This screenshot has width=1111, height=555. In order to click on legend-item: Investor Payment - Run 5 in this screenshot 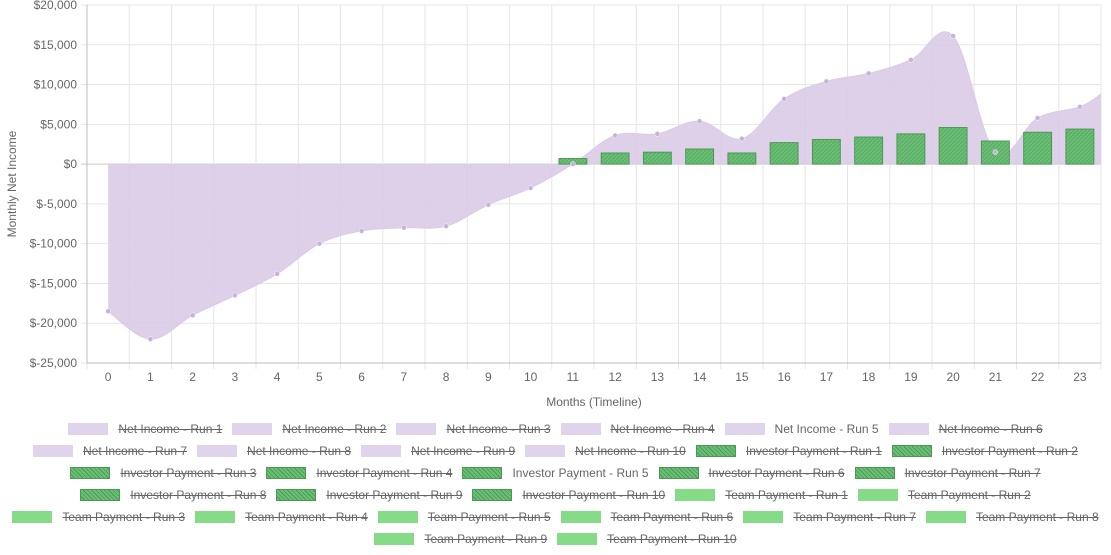, I will do `click(555, 473)`.